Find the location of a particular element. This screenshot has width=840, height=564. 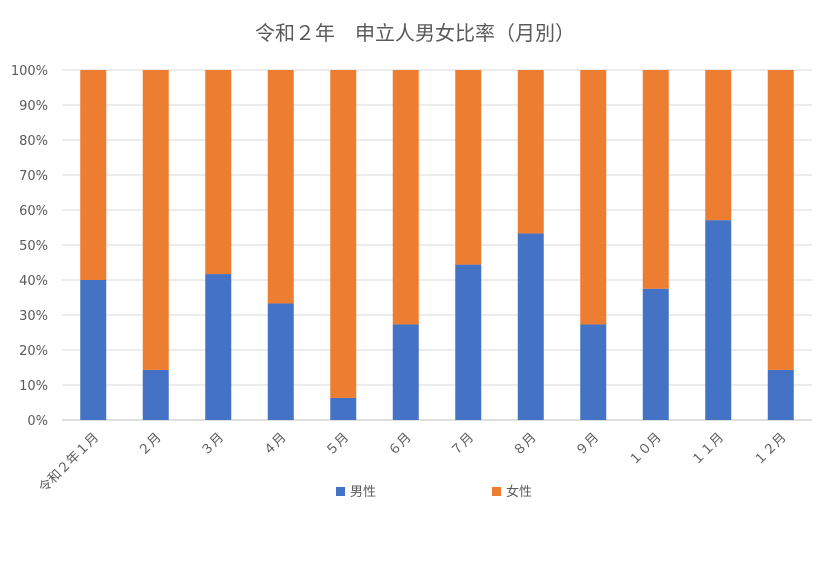

y-tick-label: 20% is located at coordinates (33, 351).